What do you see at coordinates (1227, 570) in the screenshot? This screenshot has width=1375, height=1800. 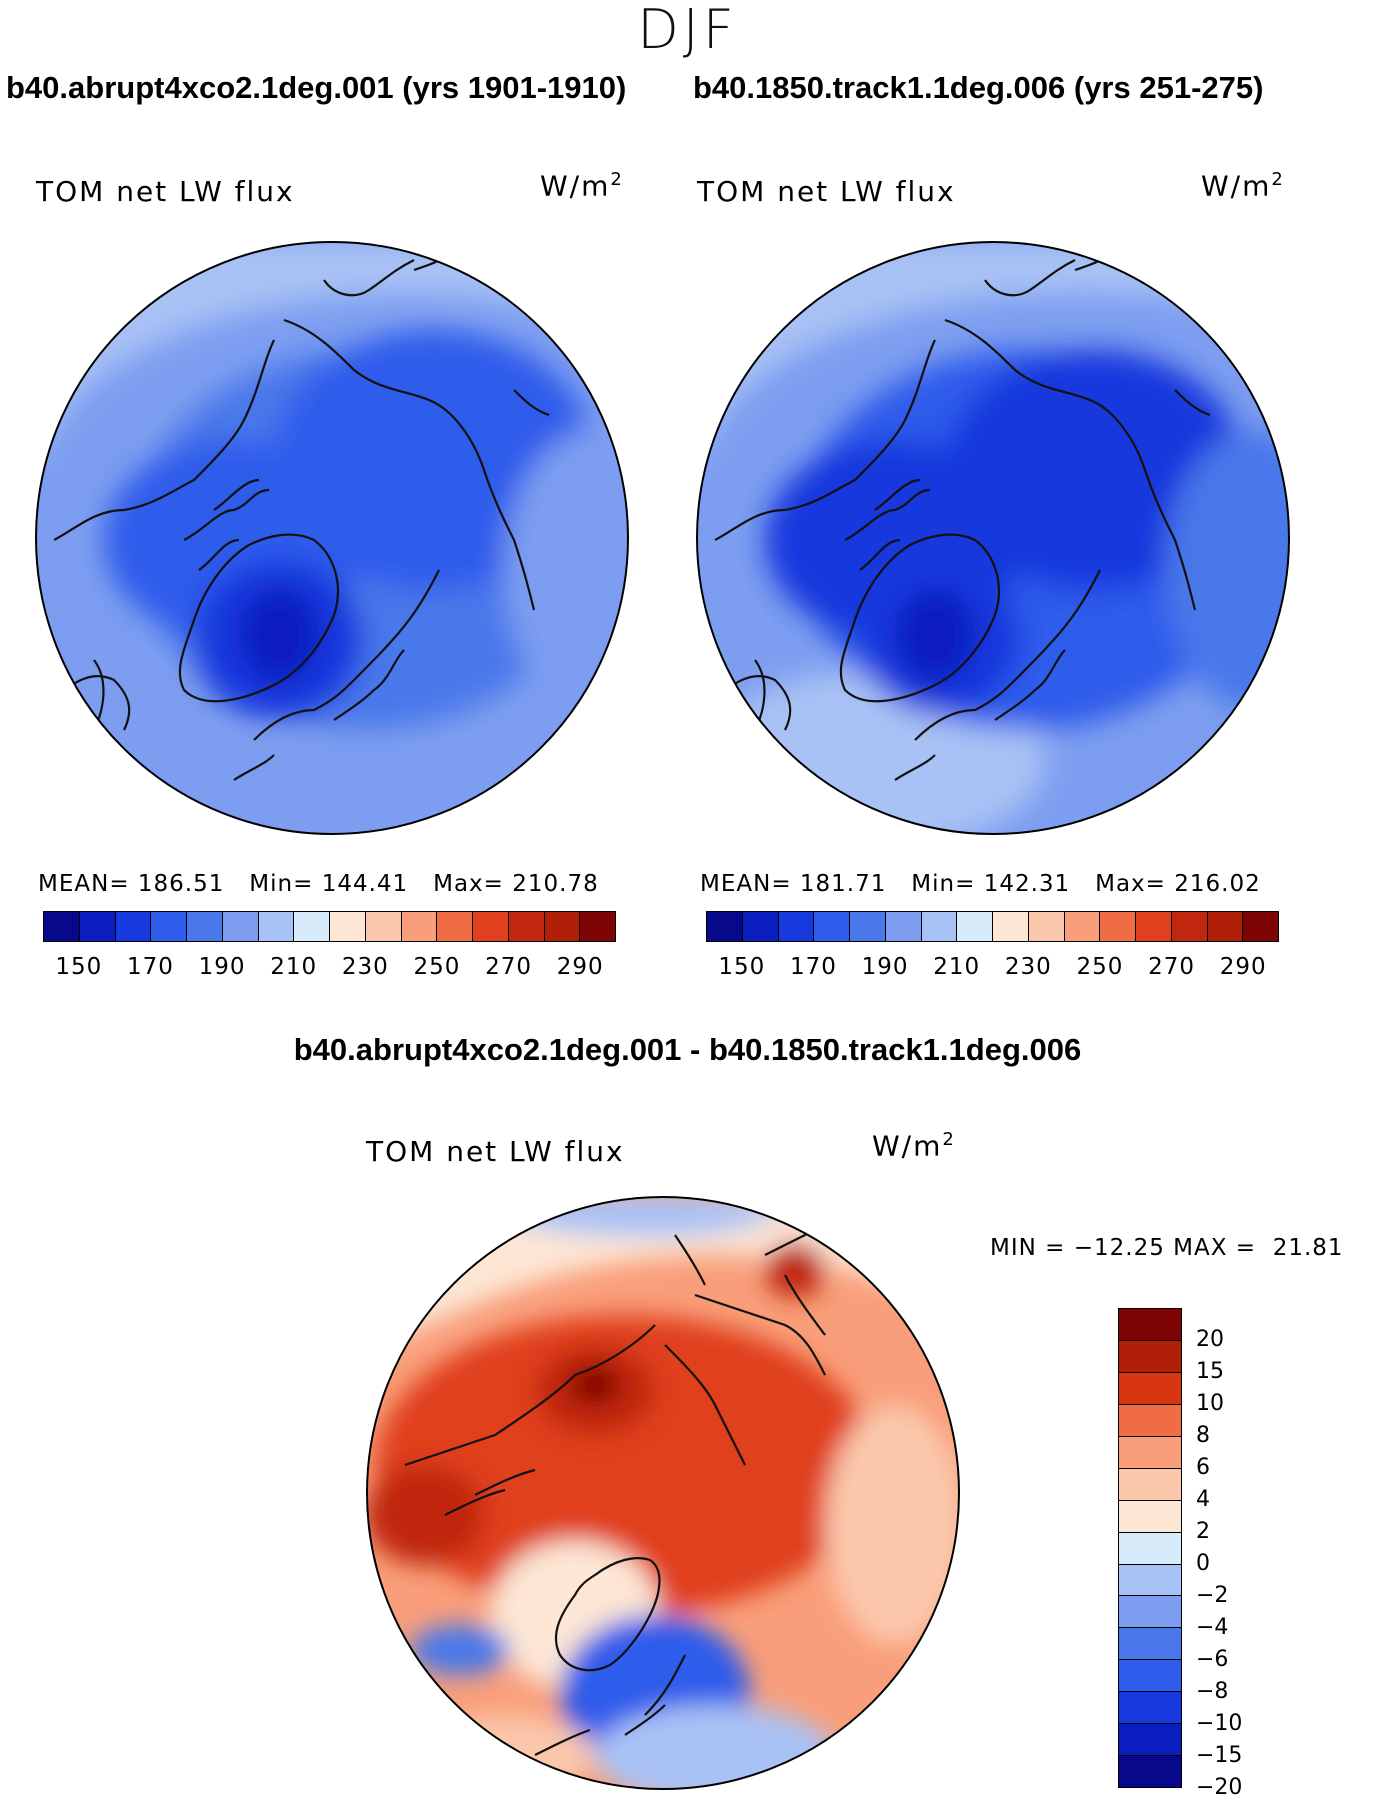 I see `panel2-field-pacific` at bounding box center [1227, 570].